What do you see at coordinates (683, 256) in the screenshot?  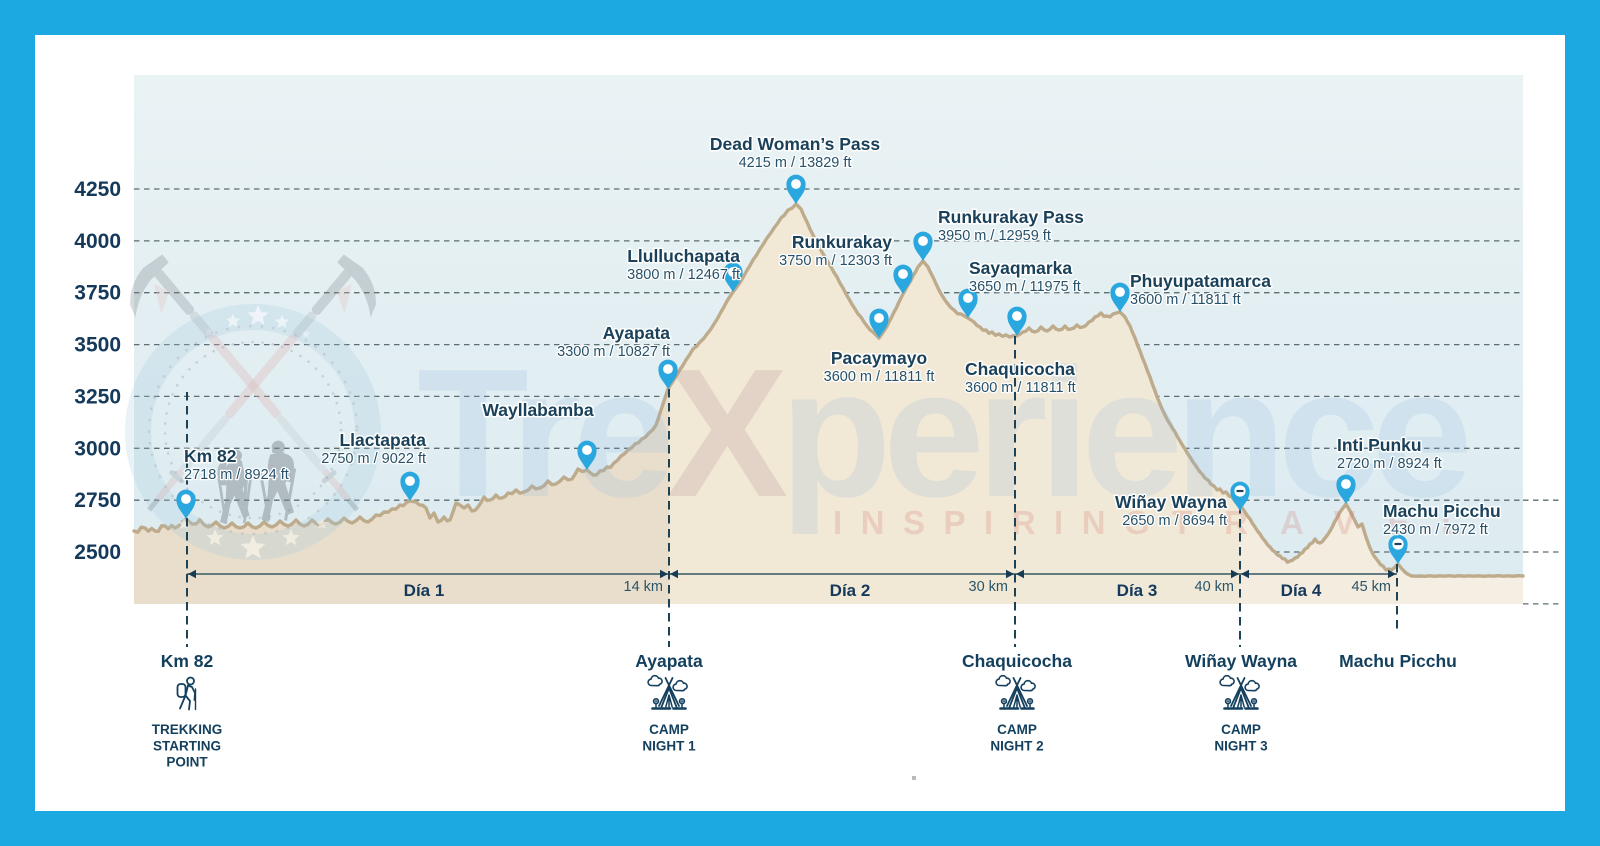 I see `svg-text: Llulluchapata` at bounding box center [683, 256].